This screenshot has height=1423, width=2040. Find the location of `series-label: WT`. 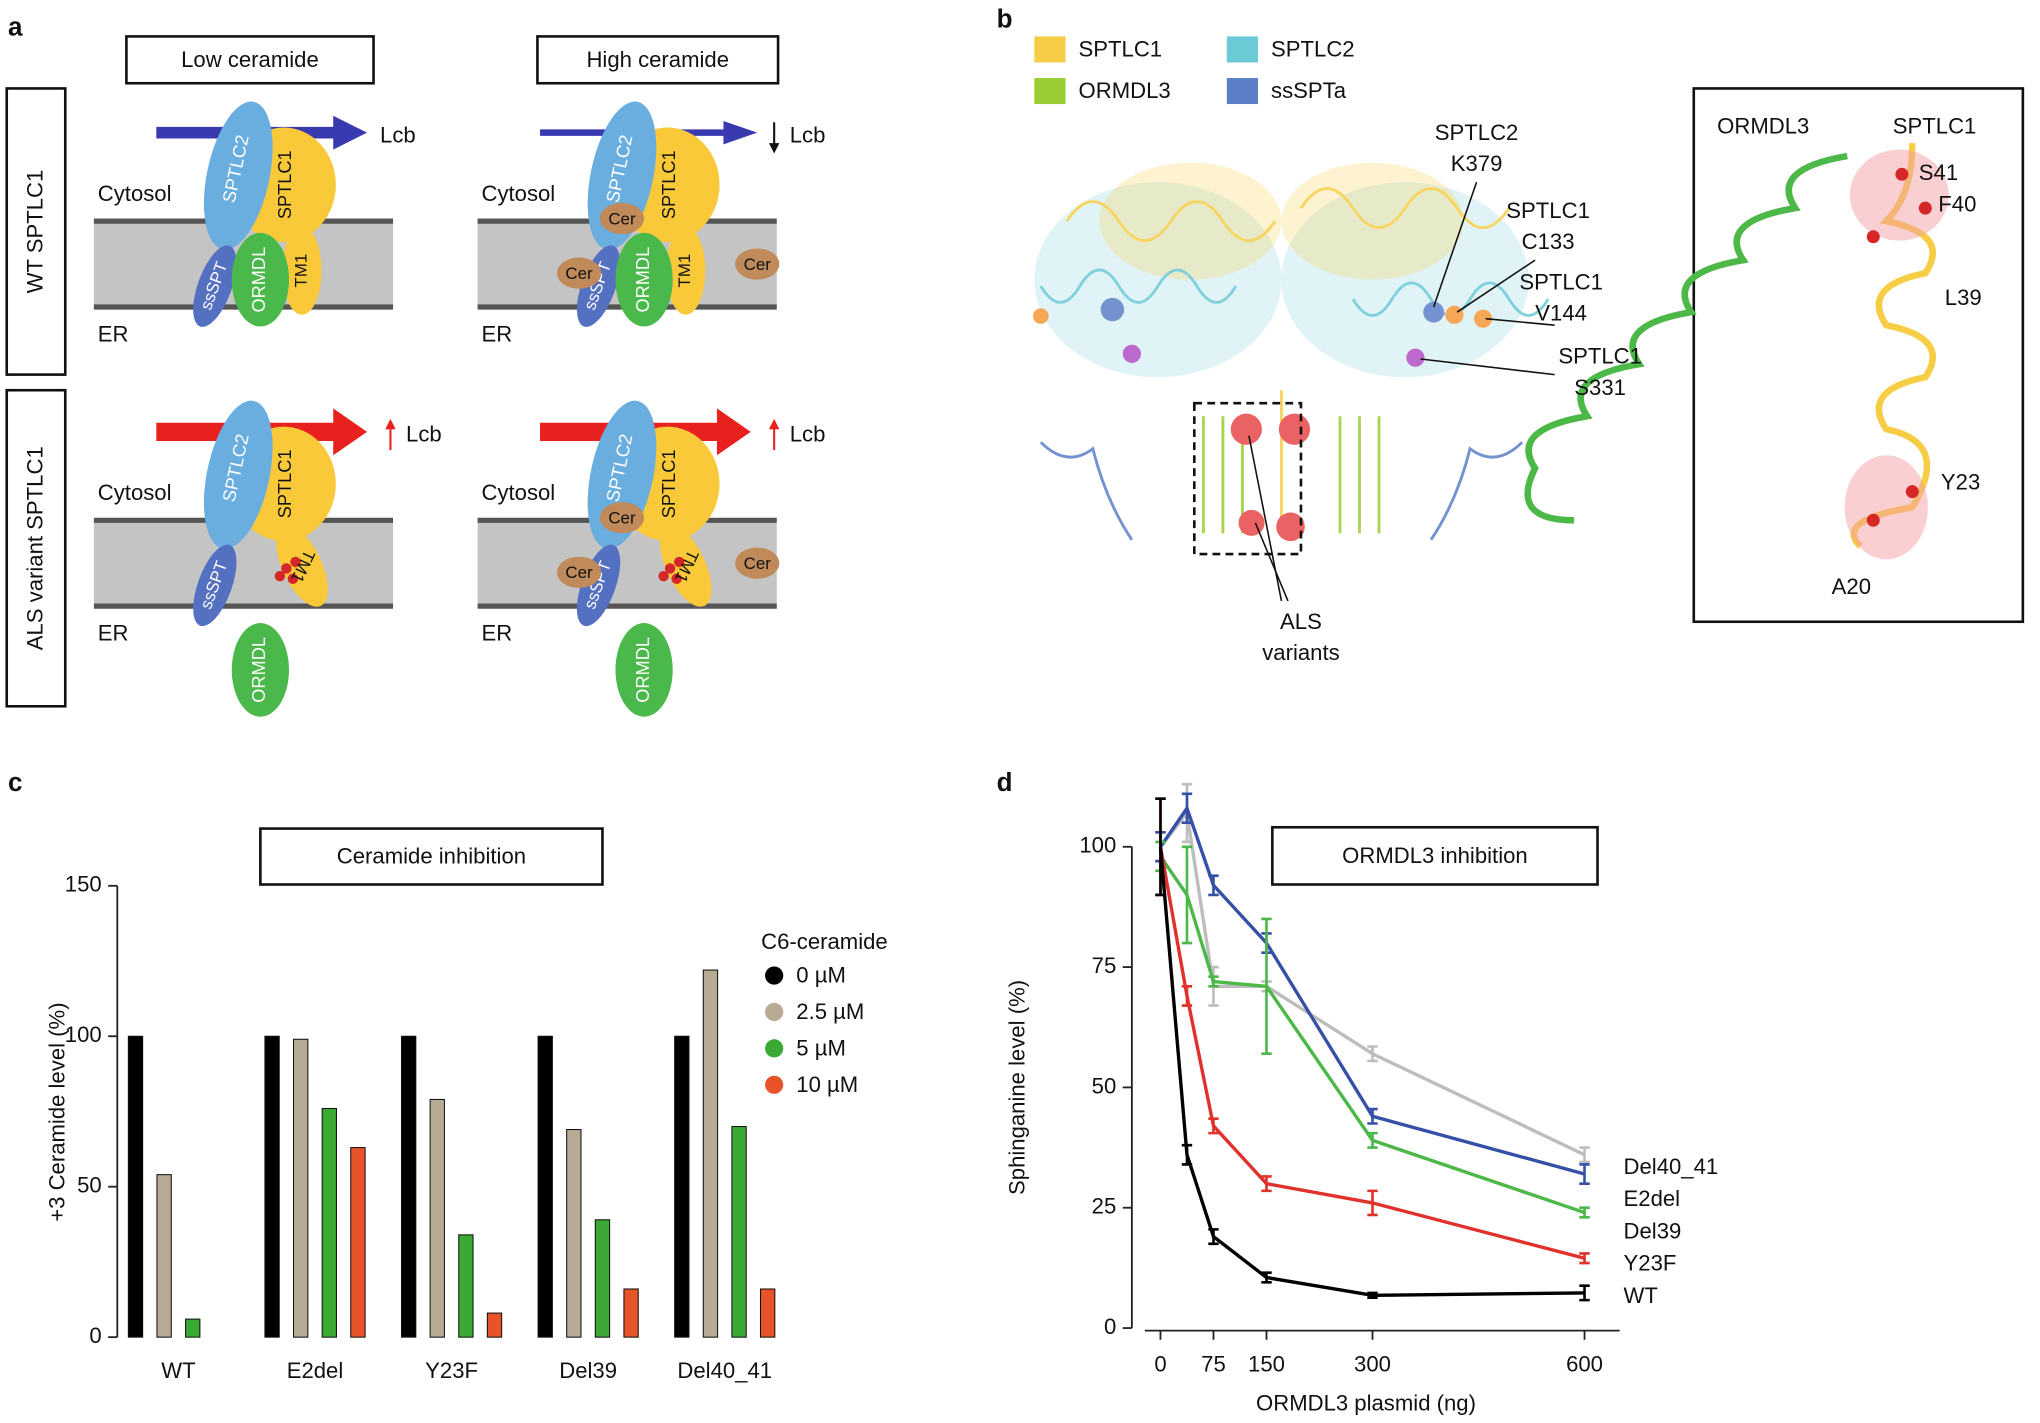

series-label: WT is located at coordinates (1641, 1295).